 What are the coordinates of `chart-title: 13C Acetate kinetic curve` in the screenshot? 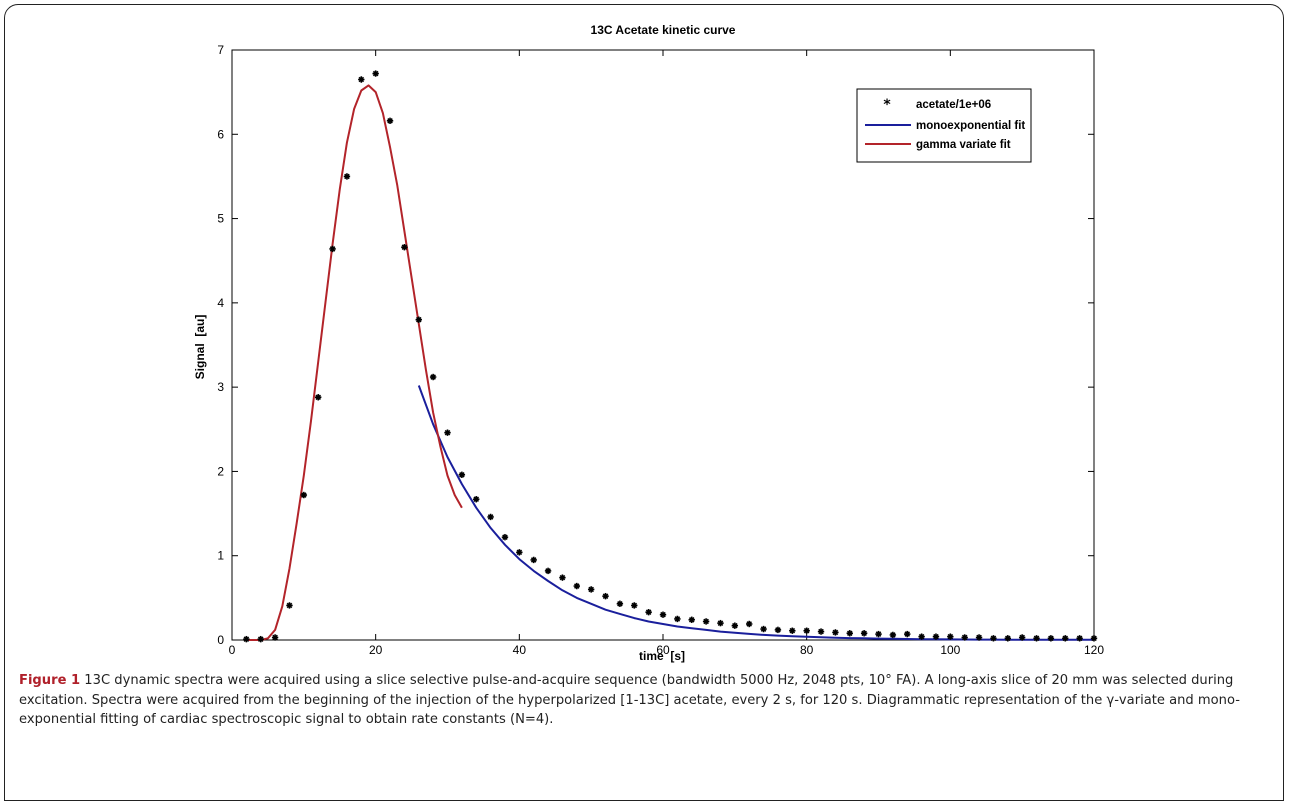 It's located at (663, 30).